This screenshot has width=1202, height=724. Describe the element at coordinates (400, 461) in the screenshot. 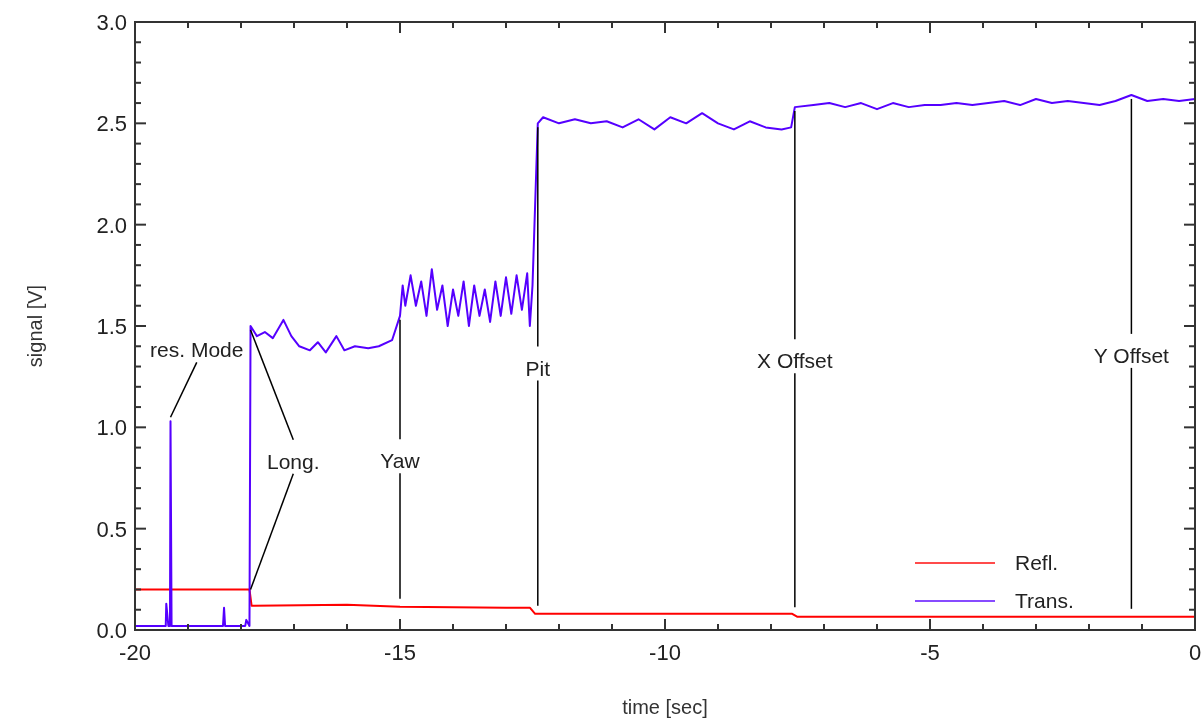

I see `annotation: Yaw` at that location.